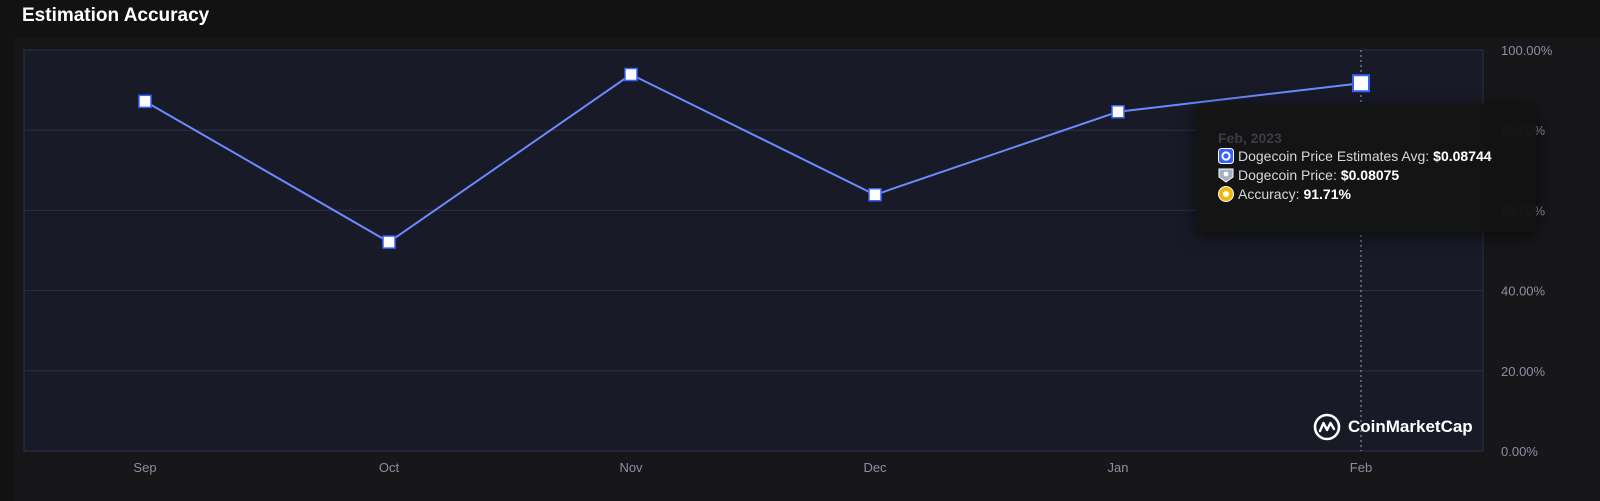 This screenshot has width=1600, height=501. I want to click on tooltip-estimate-label: Dogecoin Price Estimates Avg:, so click(1334, 156).